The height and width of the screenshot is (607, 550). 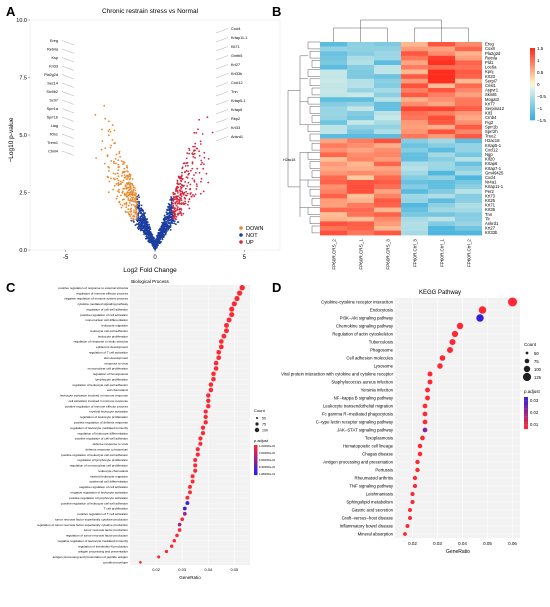 I want to click on go-title: Biological Process, so click(x=150, y=281).